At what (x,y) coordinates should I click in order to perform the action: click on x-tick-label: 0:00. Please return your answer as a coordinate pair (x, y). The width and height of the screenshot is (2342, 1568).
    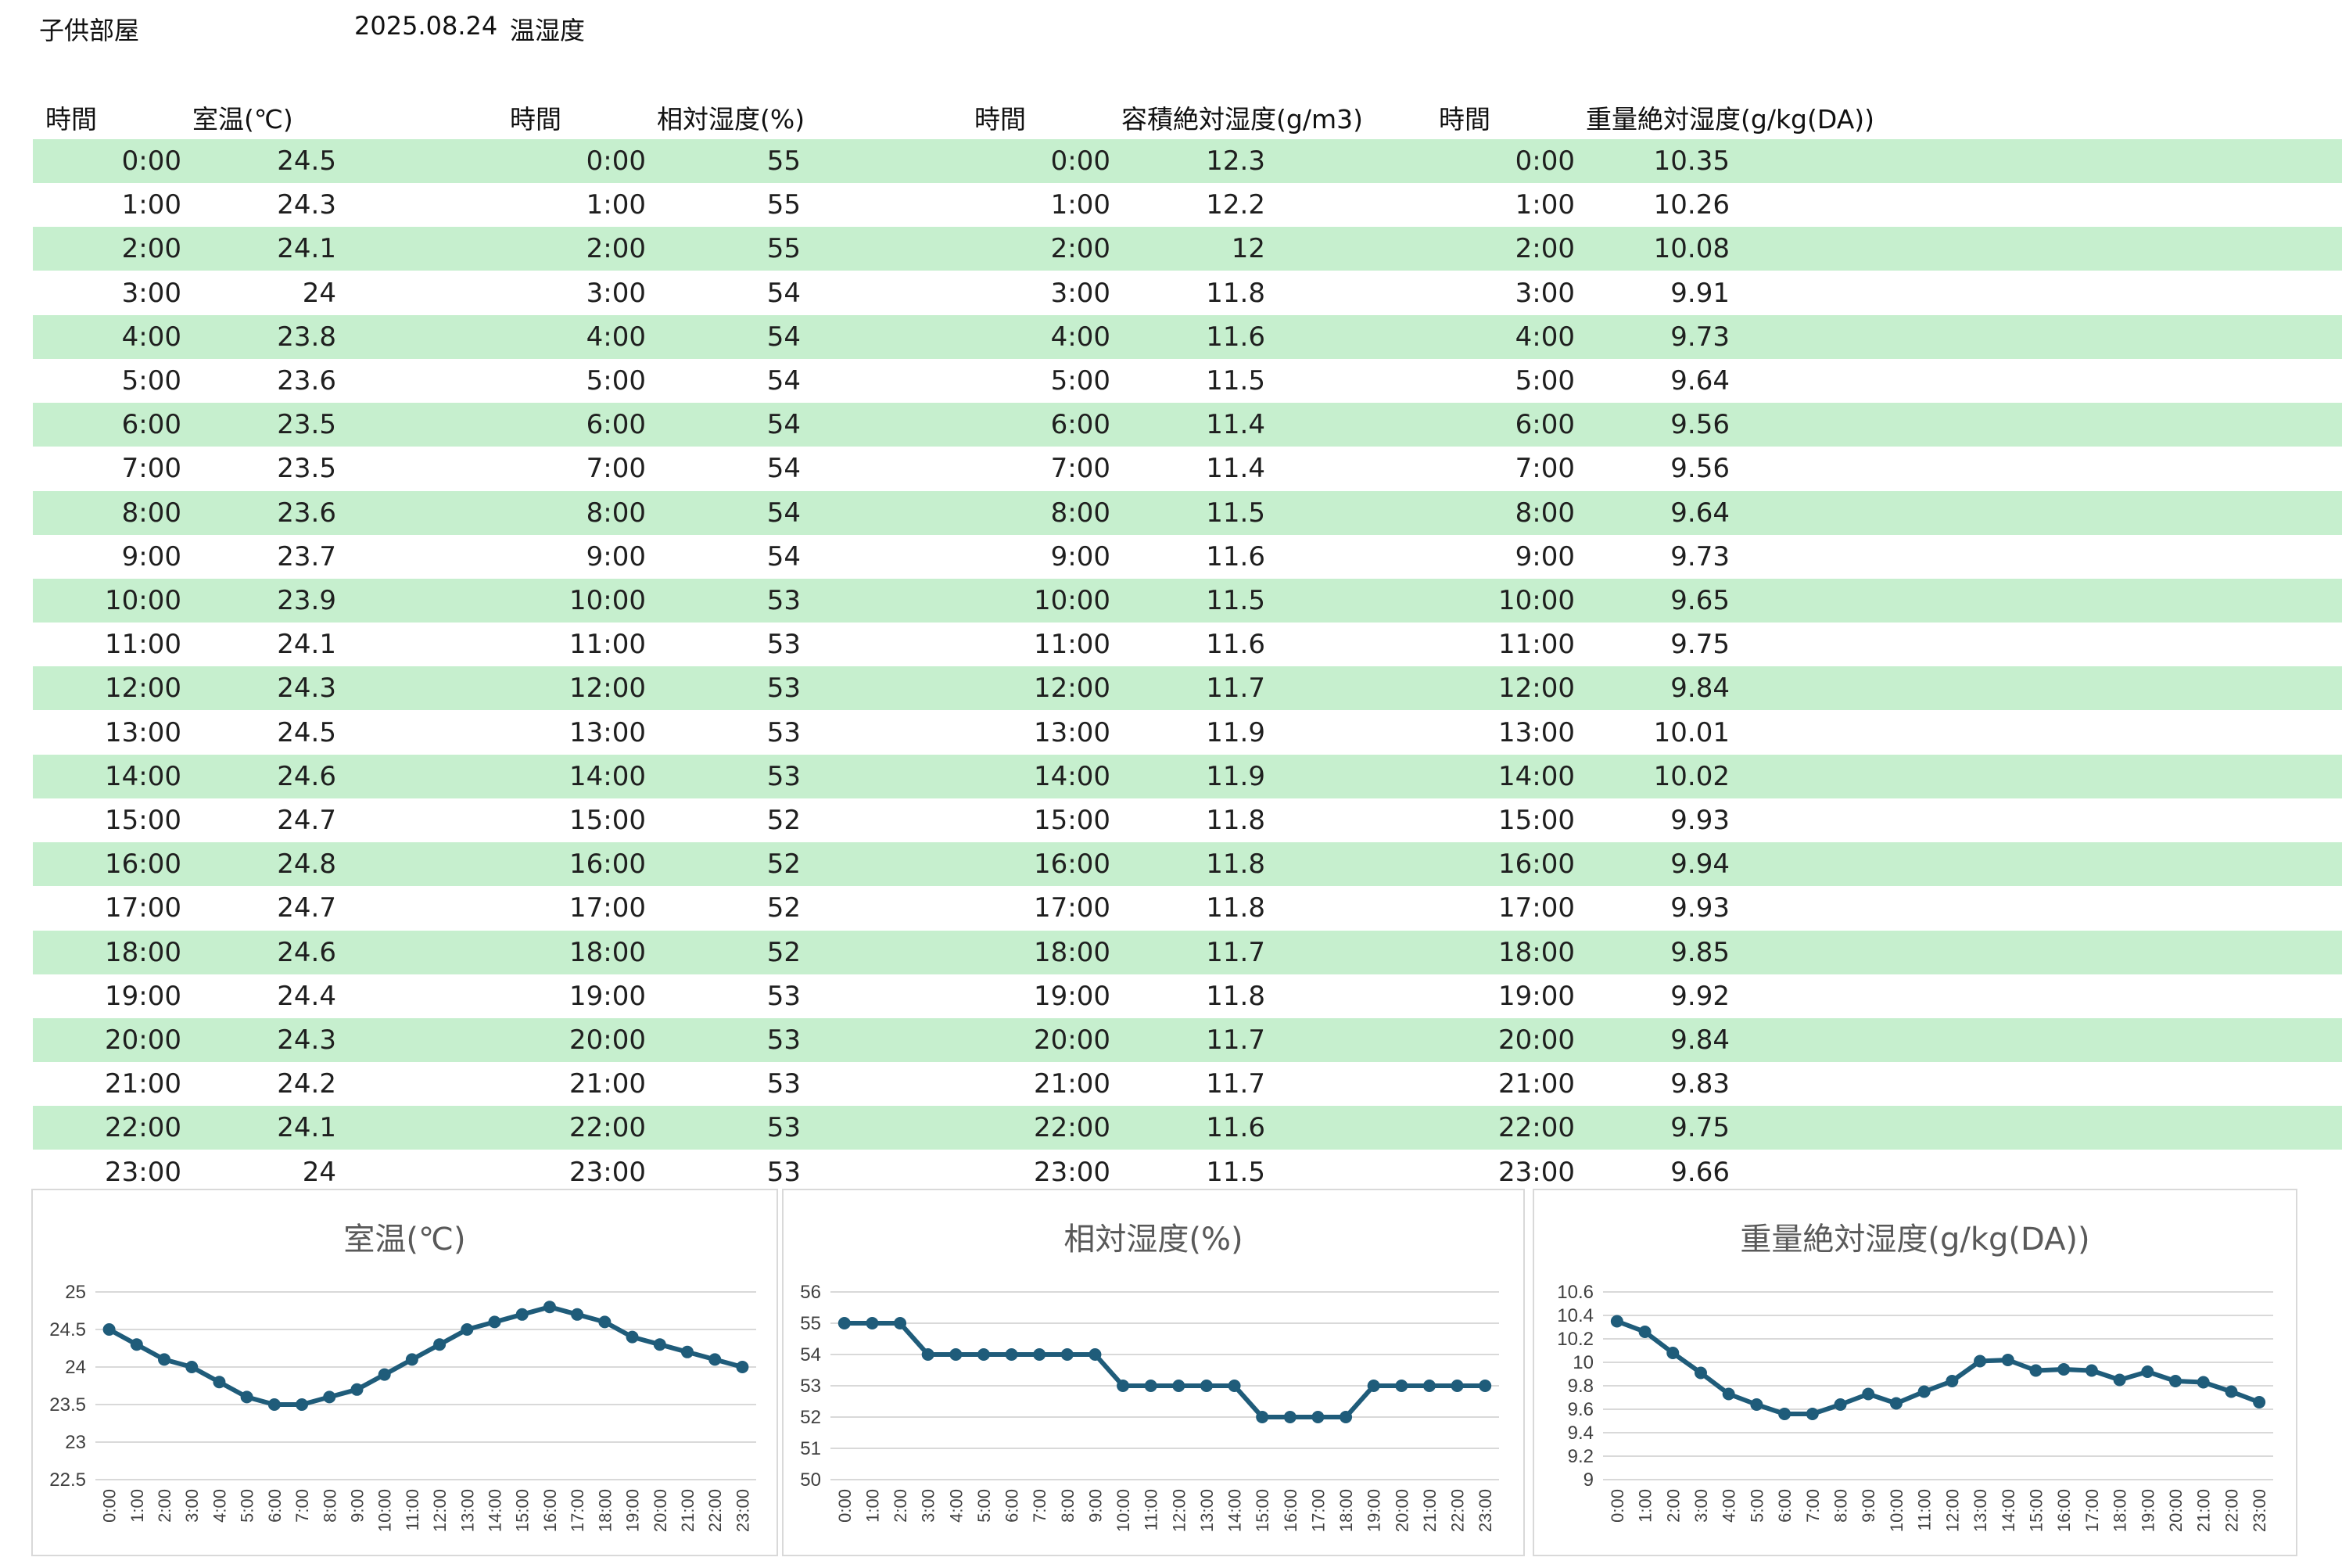
    Looking at the image, I should click on (110, 1506).